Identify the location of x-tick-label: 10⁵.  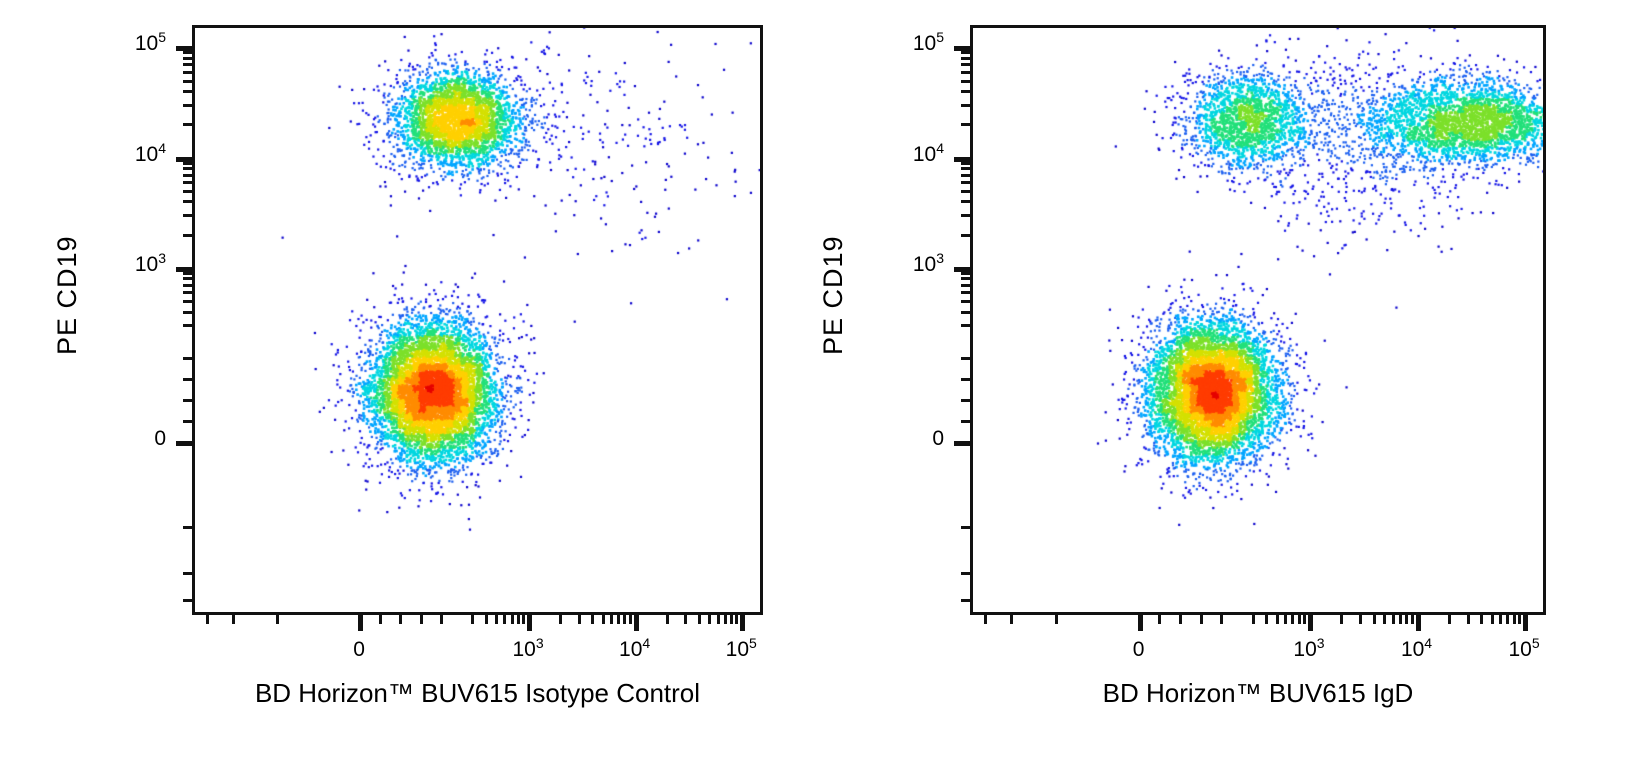
(741, 648).